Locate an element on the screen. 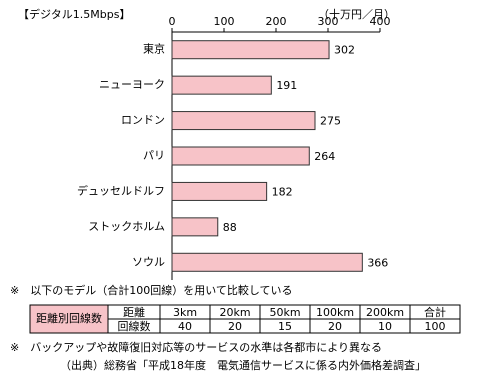  note: ※ バックアップや故障復旧対応等のサービスの水準は各都市により異なる is located at coordinates (196, 347).